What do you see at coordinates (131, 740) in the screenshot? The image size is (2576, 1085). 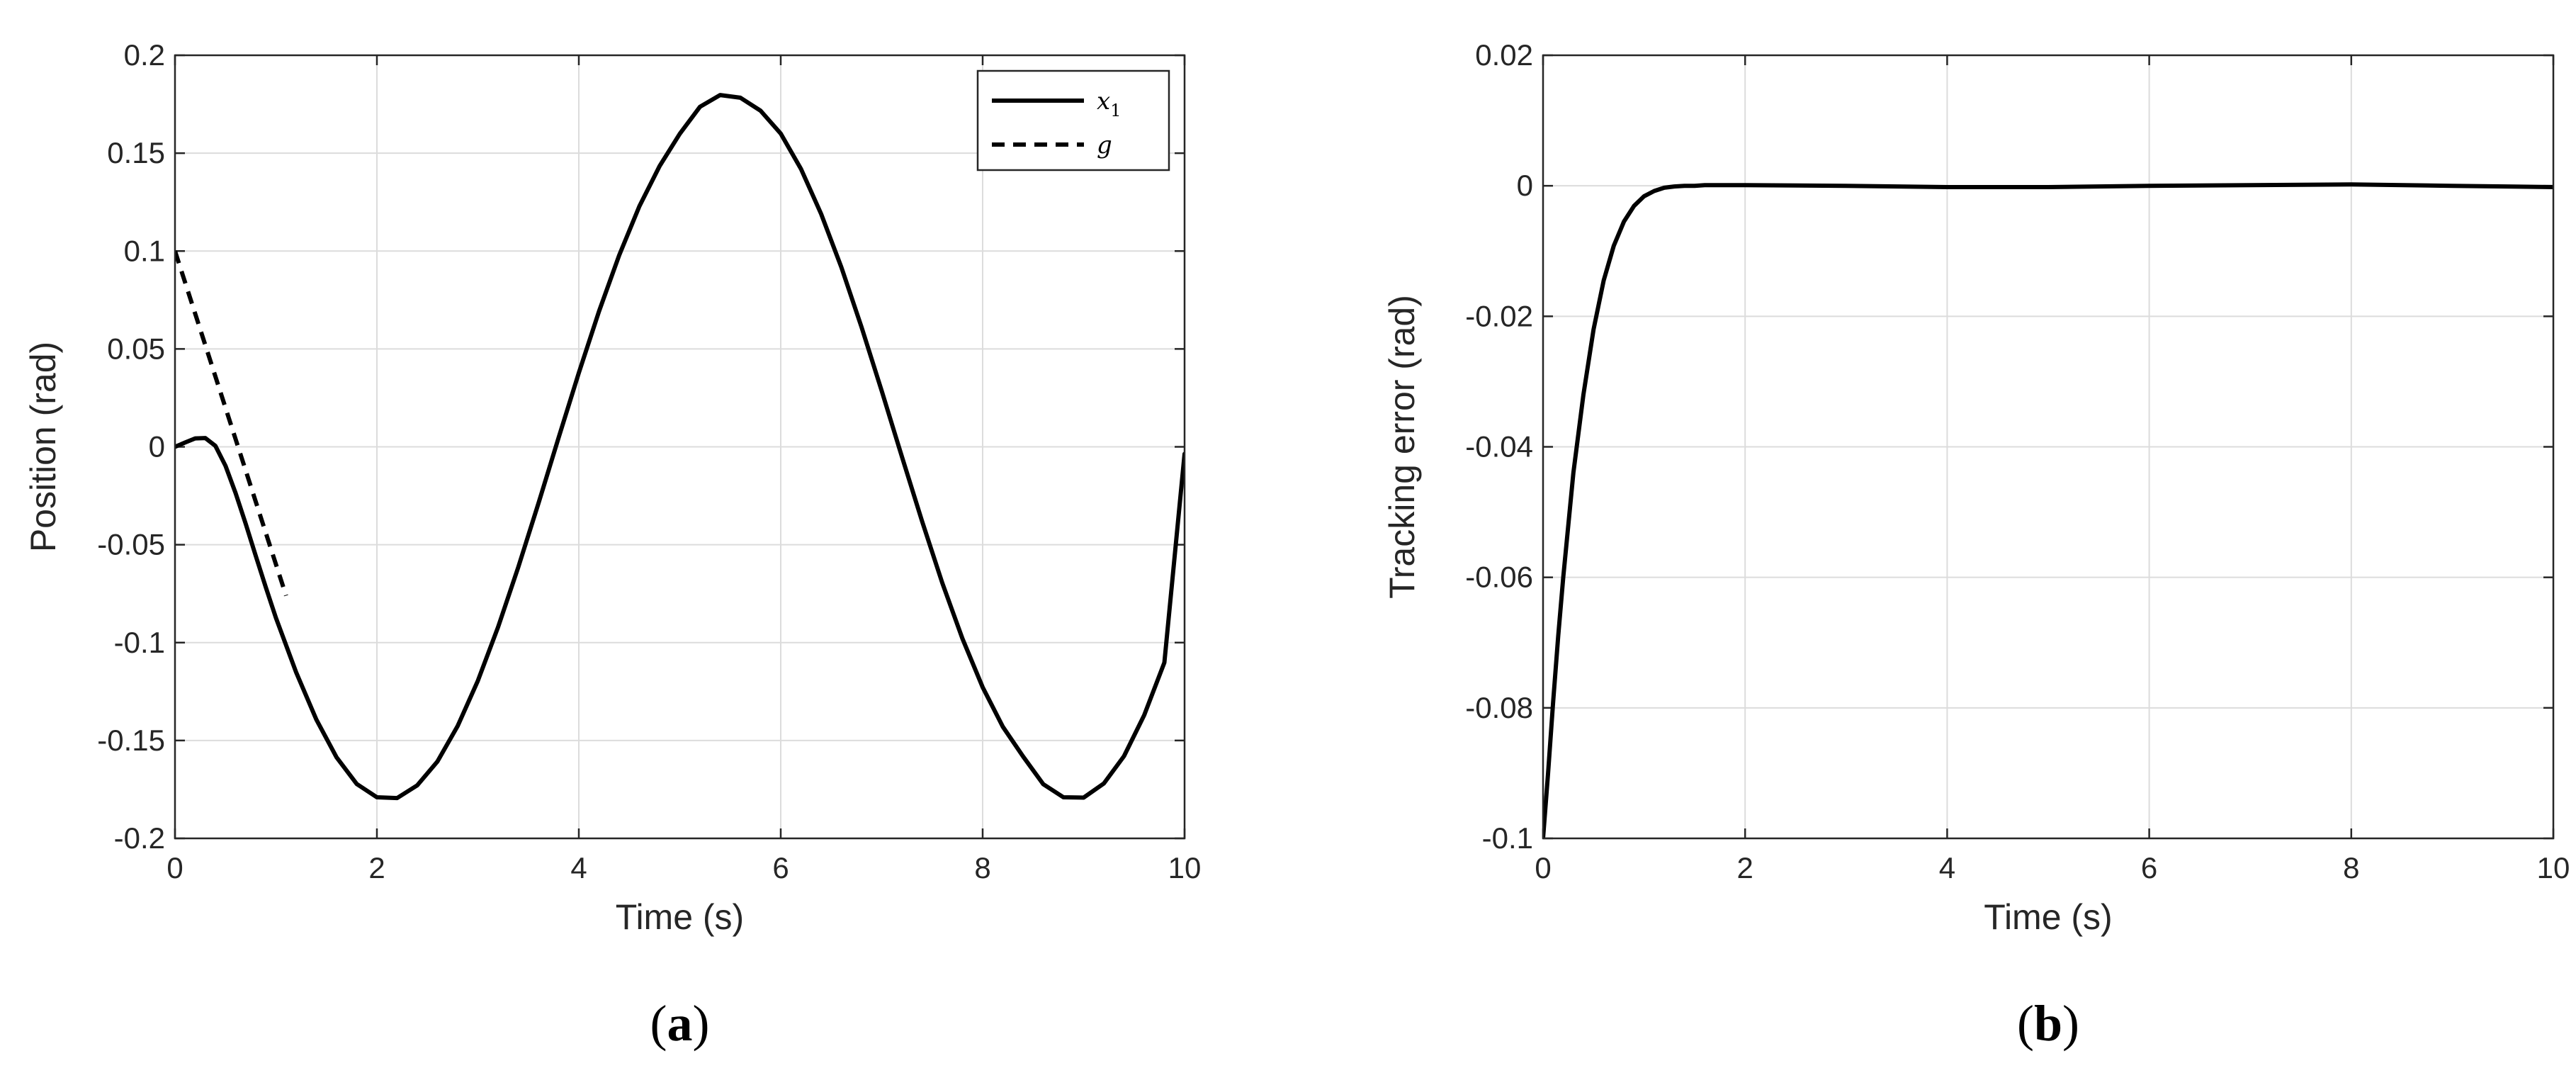 I see `y-tick-label: -0.15` at bounding box center [131, 740].